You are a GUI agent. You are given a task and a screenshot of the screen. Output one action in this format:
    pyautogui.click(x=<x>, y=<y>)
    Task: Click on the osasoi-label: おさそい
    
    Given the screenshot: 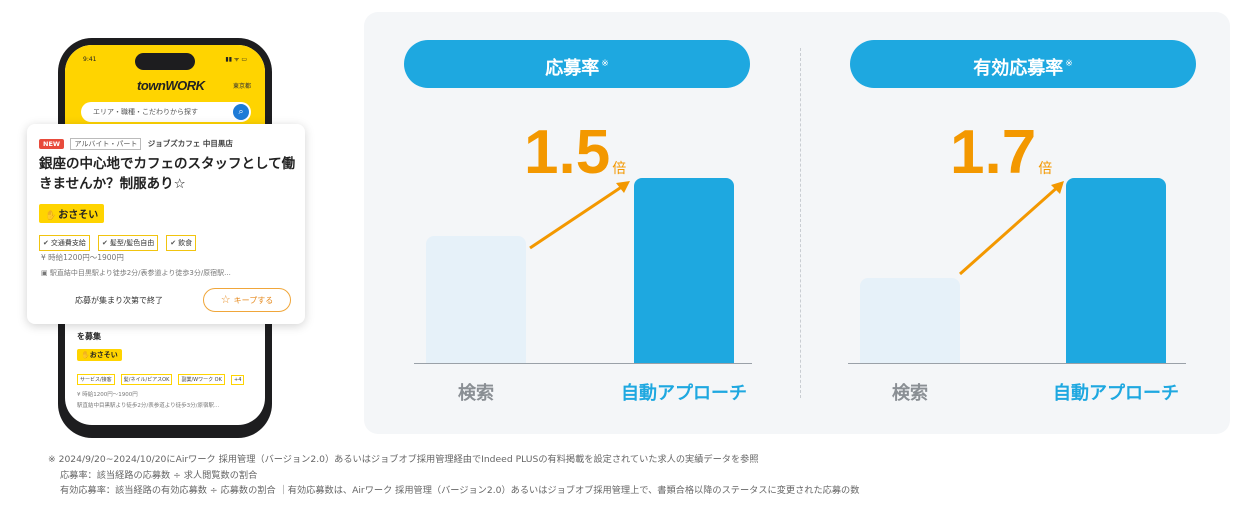 What is the action you would take?
    pyautogui.click(x=78, y=215)
    